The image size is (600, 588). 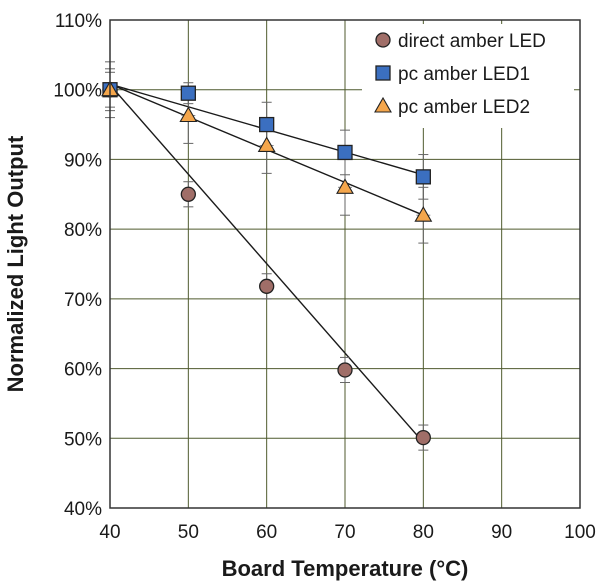 I want to click on x-tick-label: 70, so click(x=344, y=532).